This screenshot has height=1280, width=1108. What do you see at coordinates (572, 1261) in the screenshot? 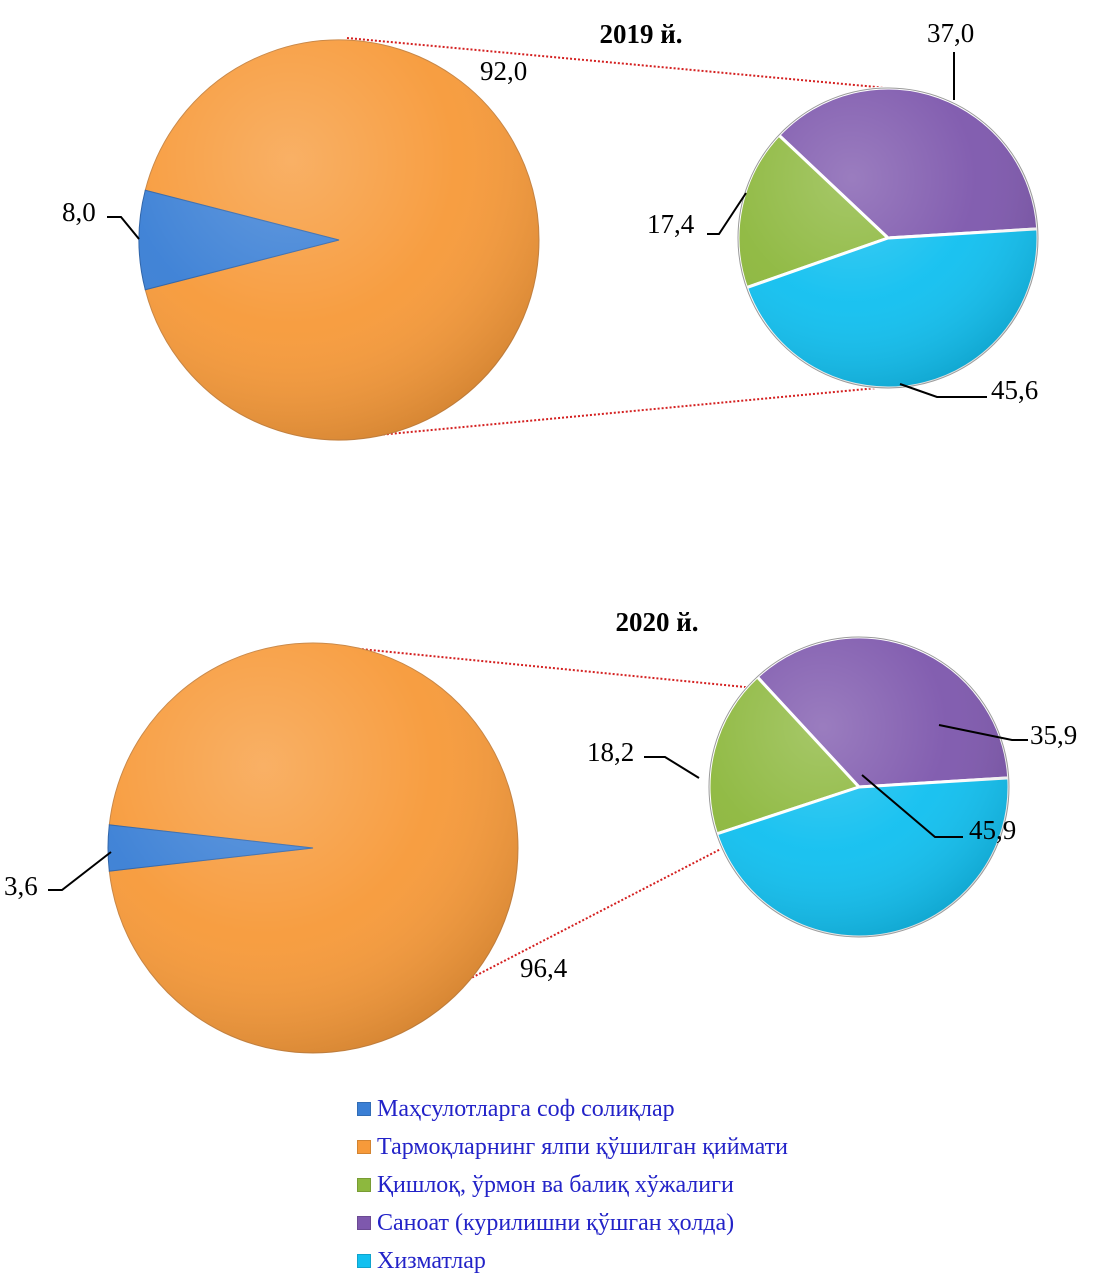
I see `legend-item-services: Хизматлар` at bounding box center [572, 1261].